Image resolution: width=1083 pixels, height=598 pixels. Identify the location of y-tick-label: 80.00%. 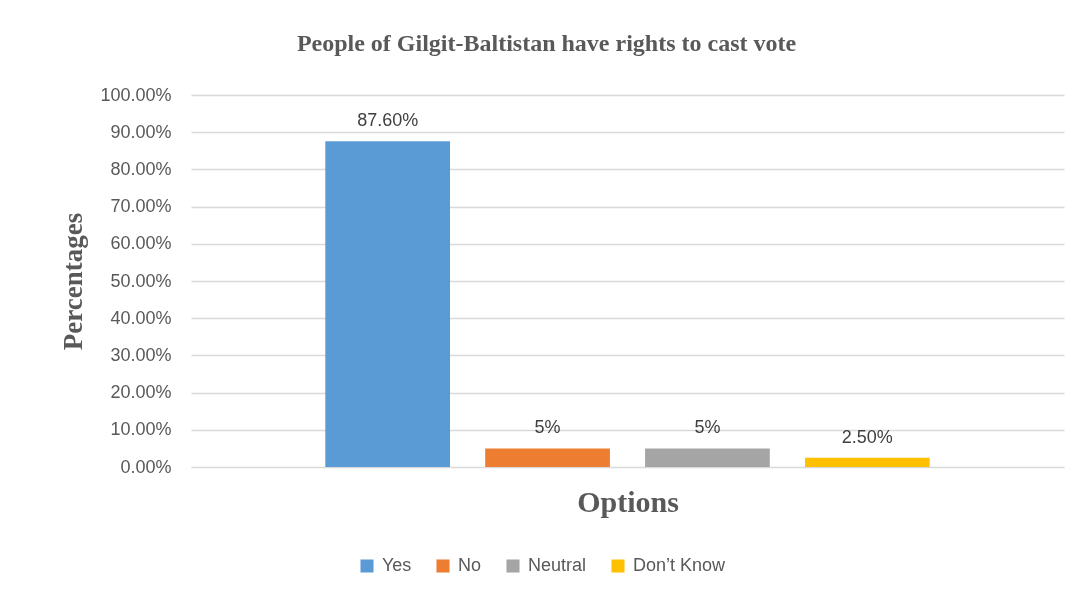
(141, 168).